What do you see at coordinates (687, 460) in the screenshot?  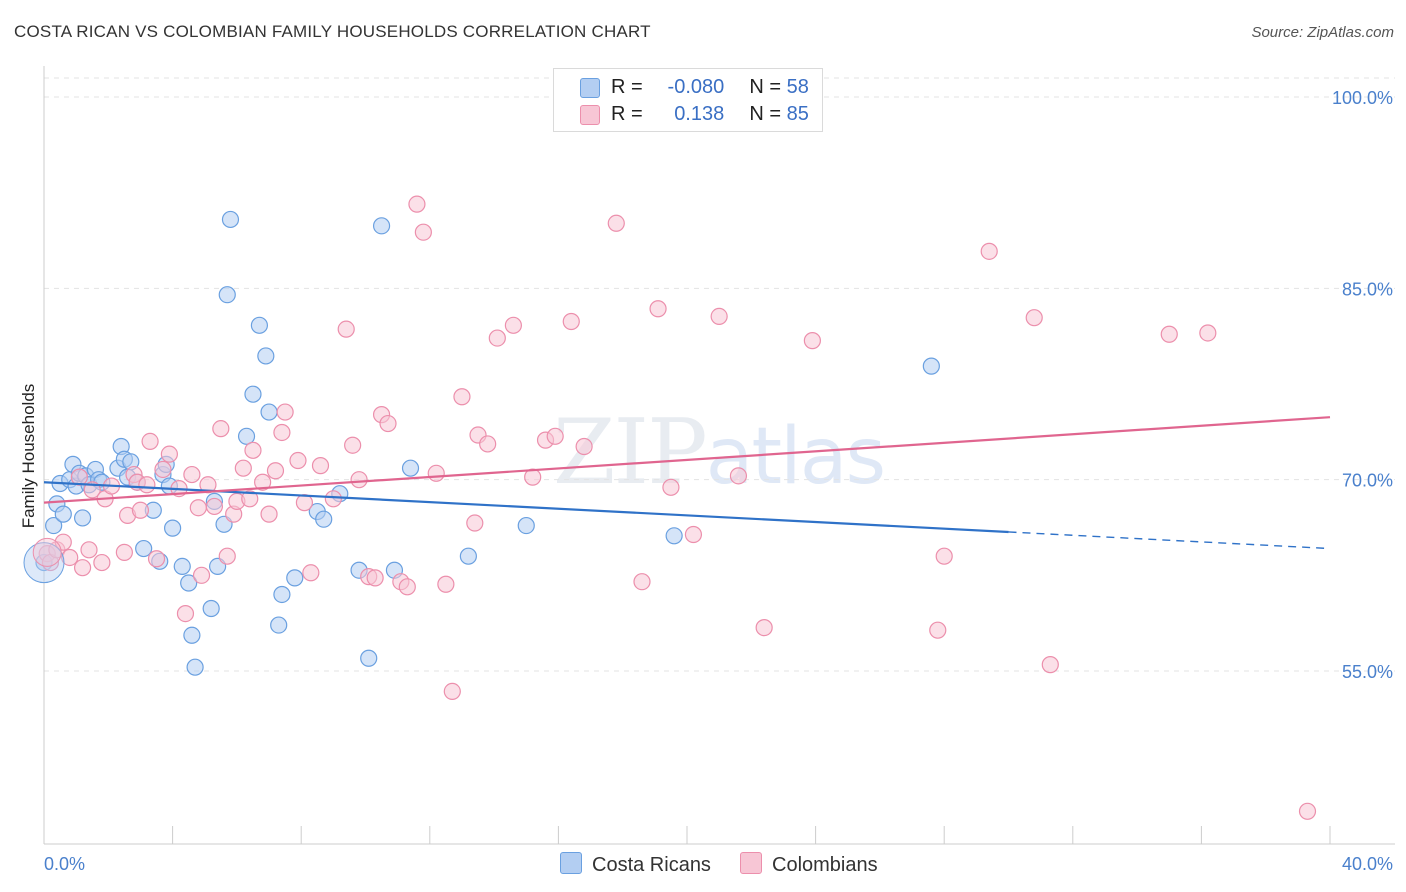 I see `trendline-colombians` at bounding box center [687, 460].